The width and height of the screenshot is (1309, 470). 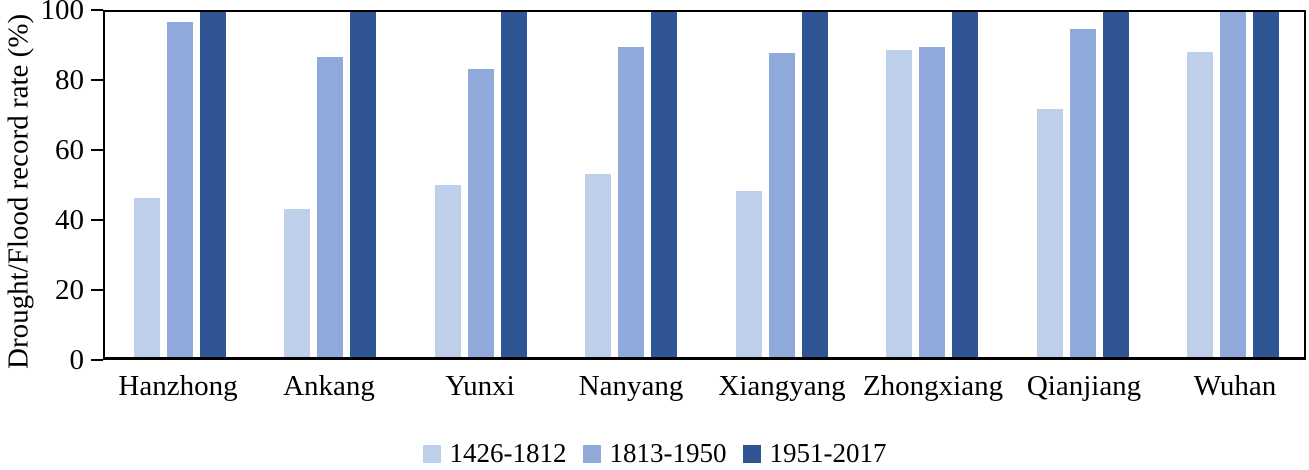 I want to click on bar-group-nanyang, so click(x=631, y=184).